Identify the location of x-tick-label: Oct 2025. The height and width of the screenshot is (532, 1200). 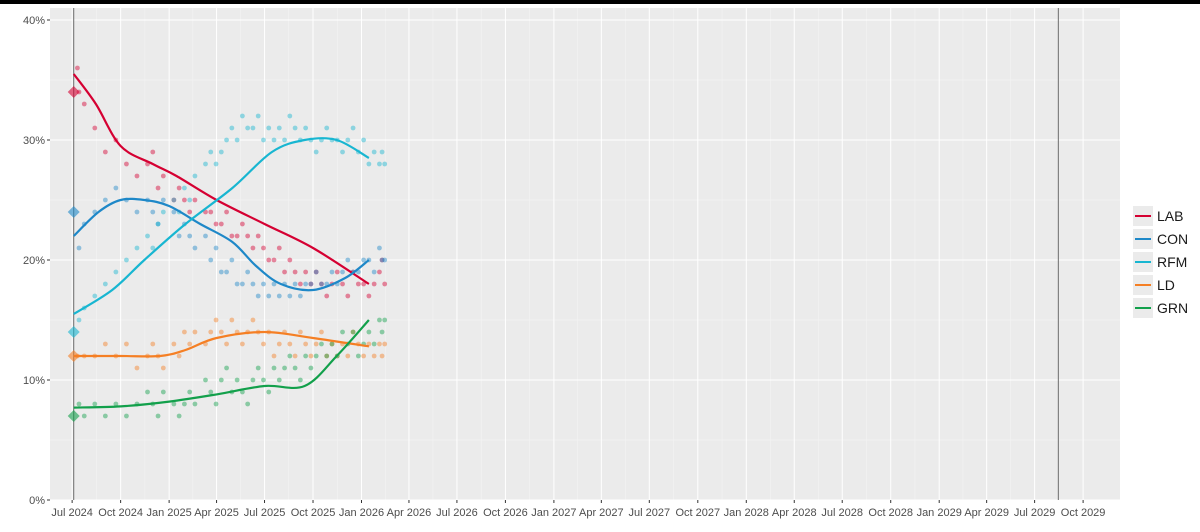
(313, 513).